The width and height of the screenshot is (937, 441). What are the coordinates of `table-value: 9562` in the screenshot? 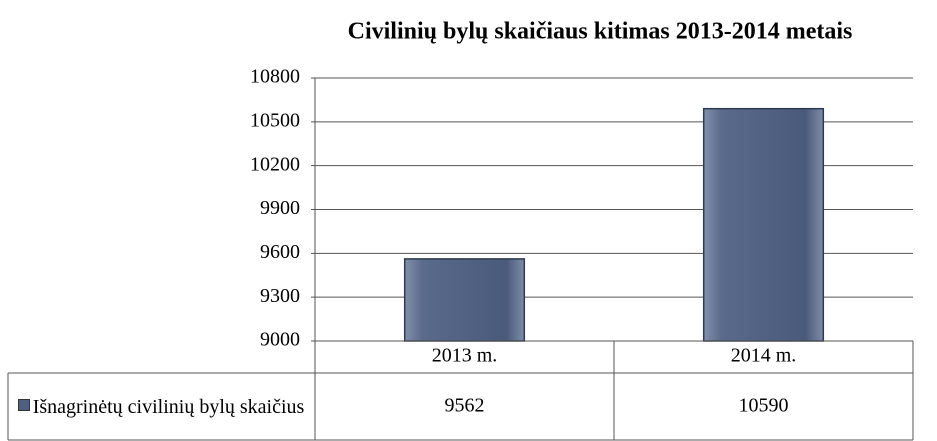 It's located at (465, 406).